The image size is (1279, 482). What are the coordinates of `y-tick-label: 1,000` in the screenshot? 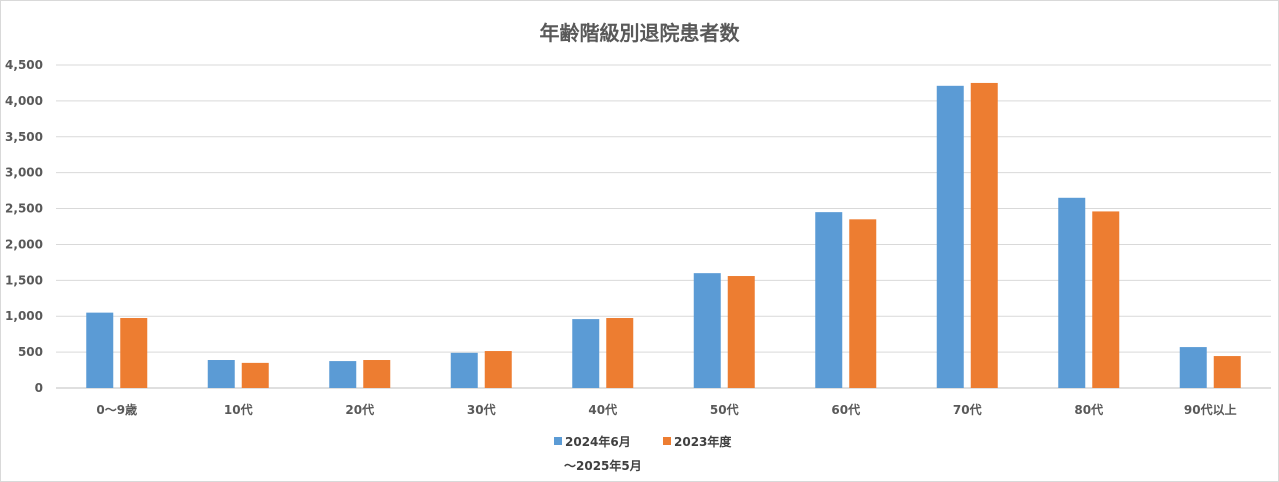 It's located at (24, 316).